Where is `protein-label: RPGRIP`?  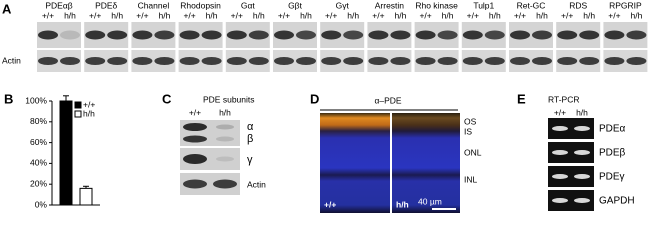
protein-label: RPGRIP is located at coordinates (625, 5).